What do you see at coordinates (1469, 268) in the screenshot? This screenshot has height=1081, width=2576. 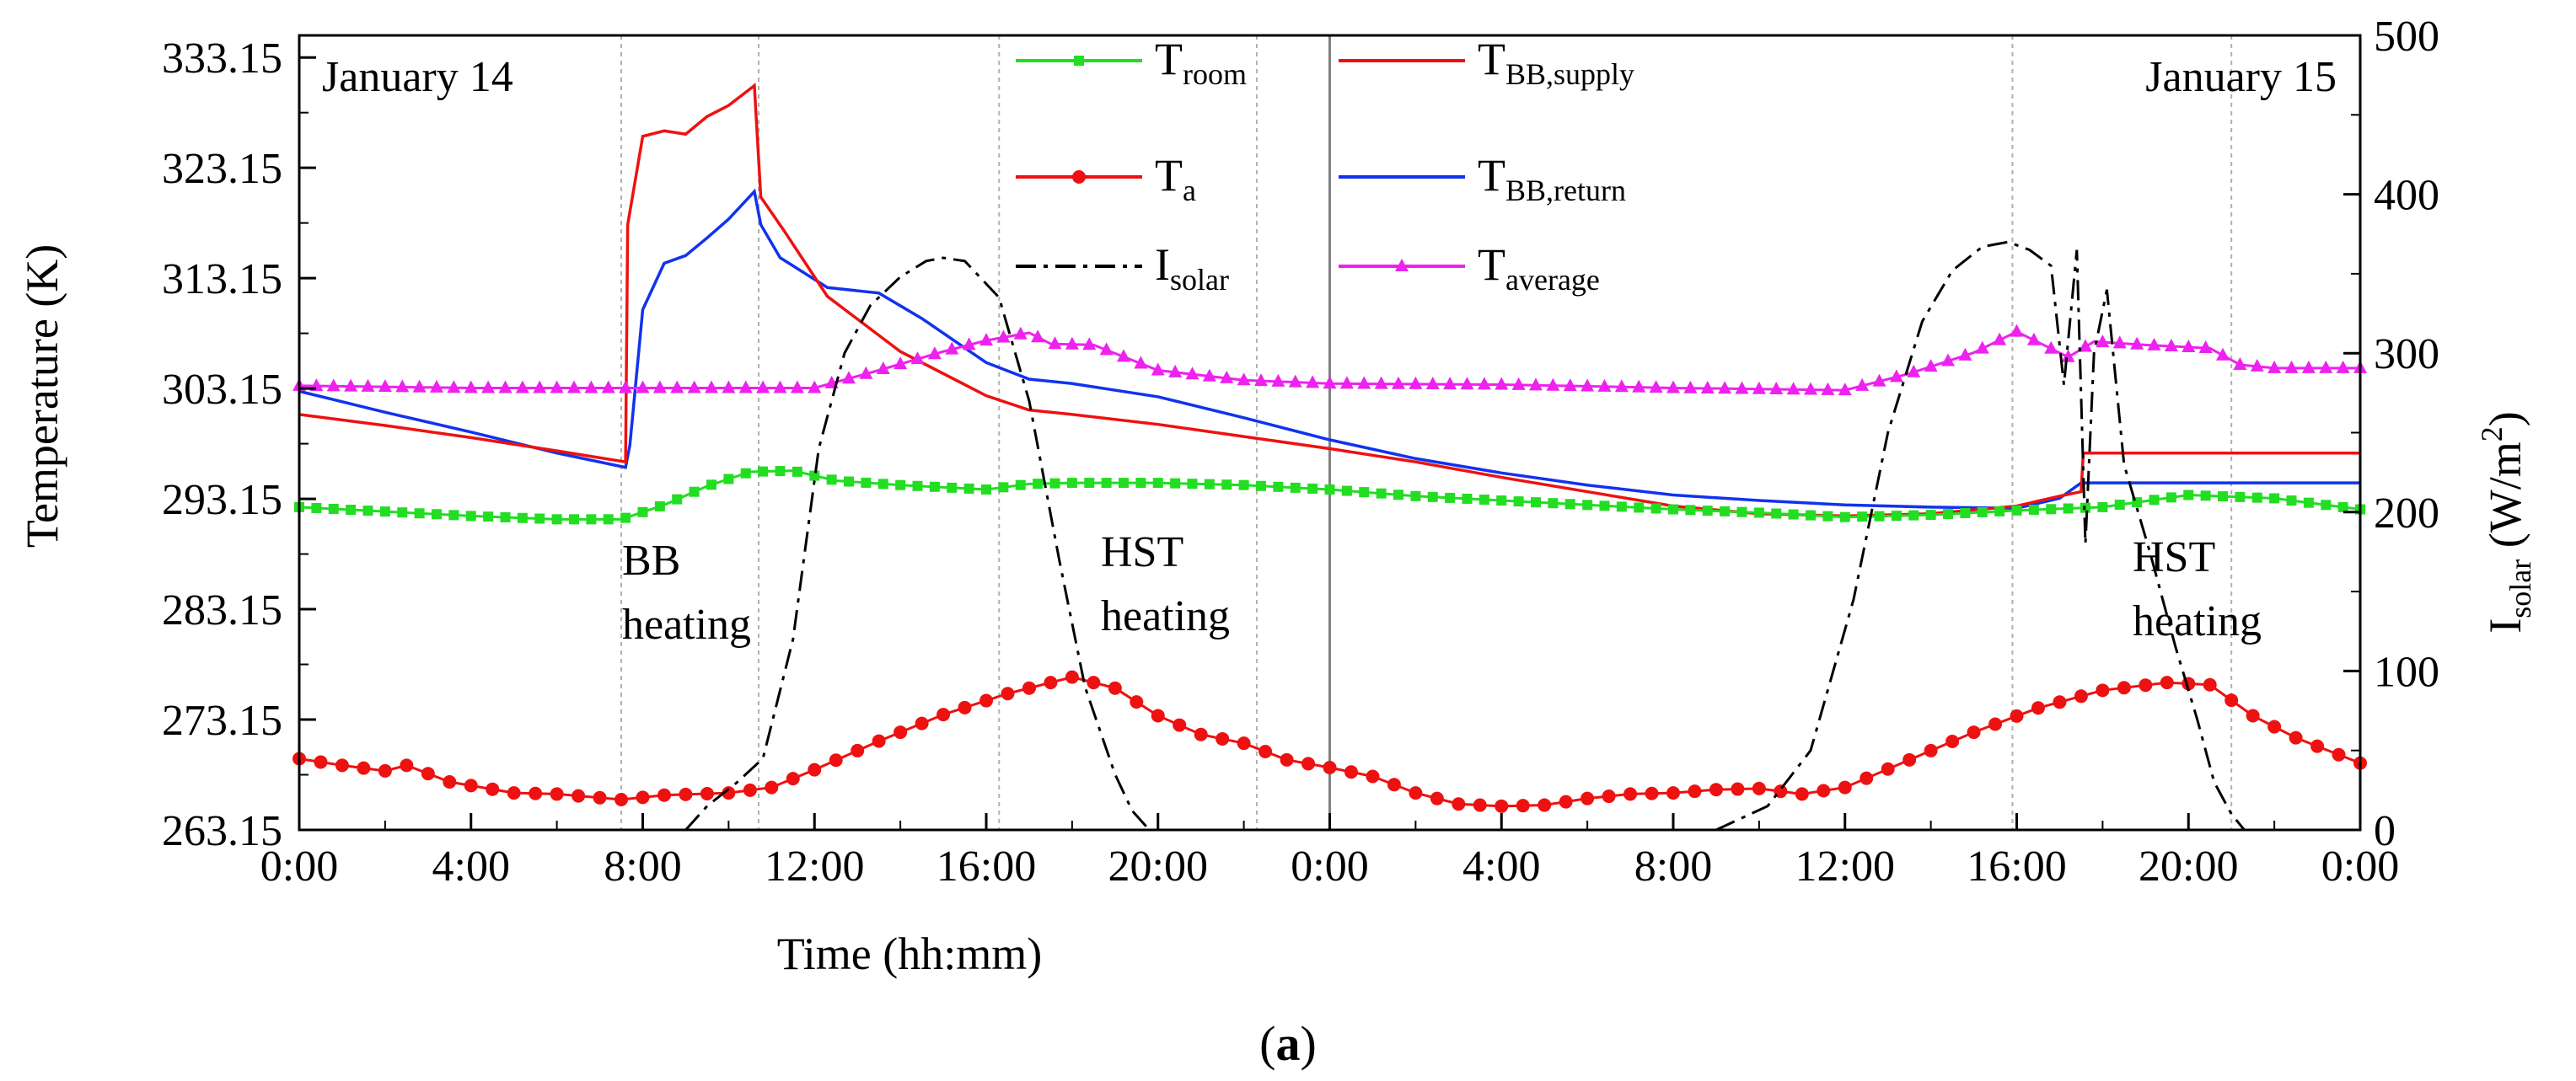 I see `legend-entry-taverage: Taverage` at bounding box center [1469, 268].